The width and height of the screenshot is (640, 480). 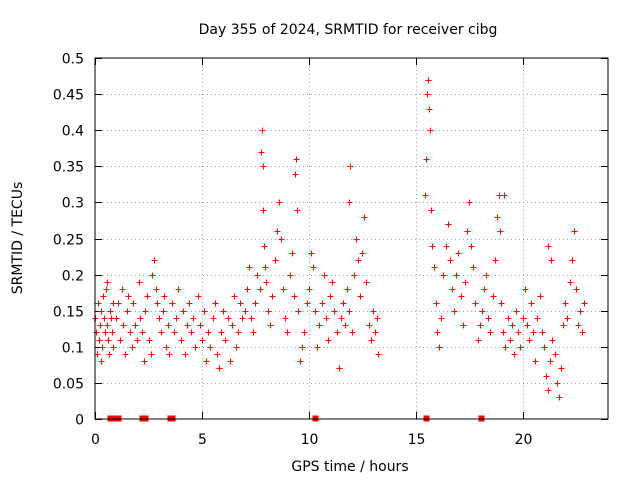 I want to click on y-tick-label: 0.4, so click(x=73, y=132).